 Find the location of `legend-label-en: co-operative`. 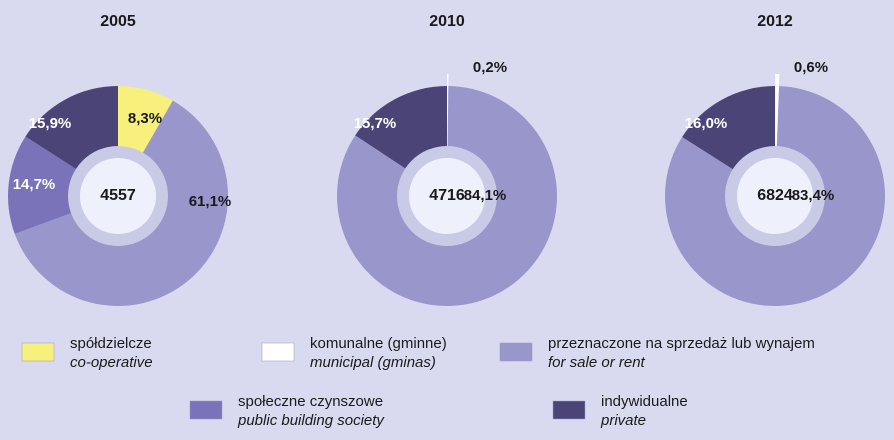

legend-label-en: co-operative is located at coordinates (111, 362).